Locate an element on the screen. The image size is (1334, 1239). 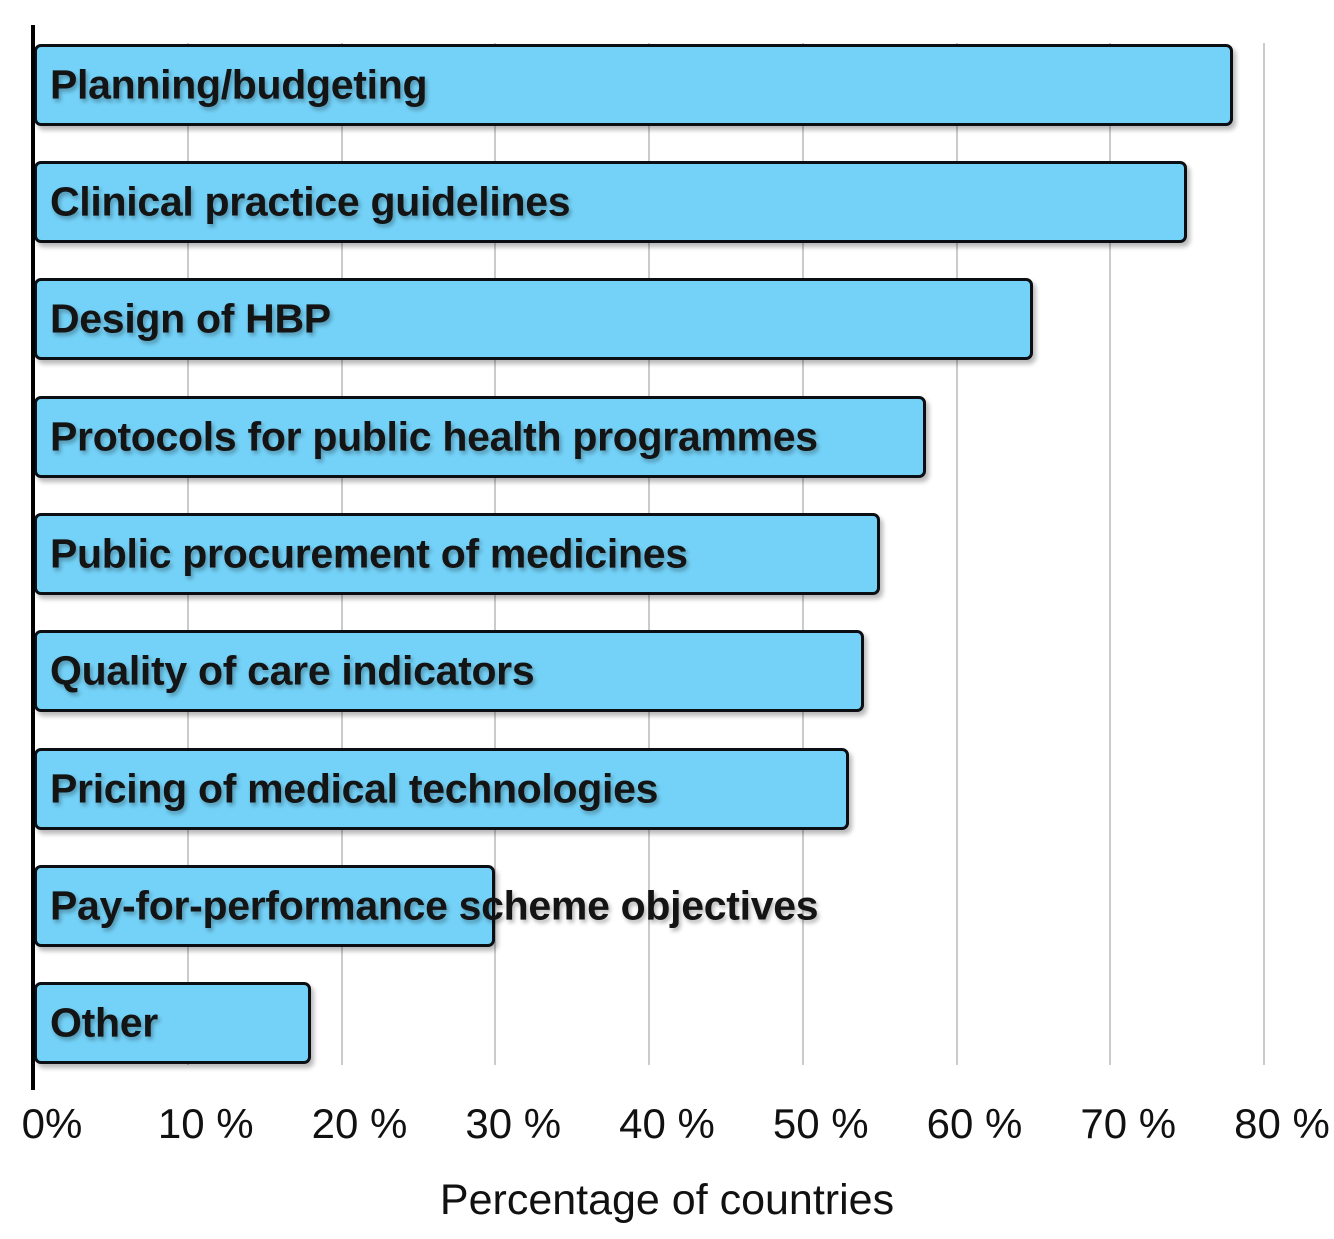
x-tick-label: 30 % is located at coordinates (513, 1123).